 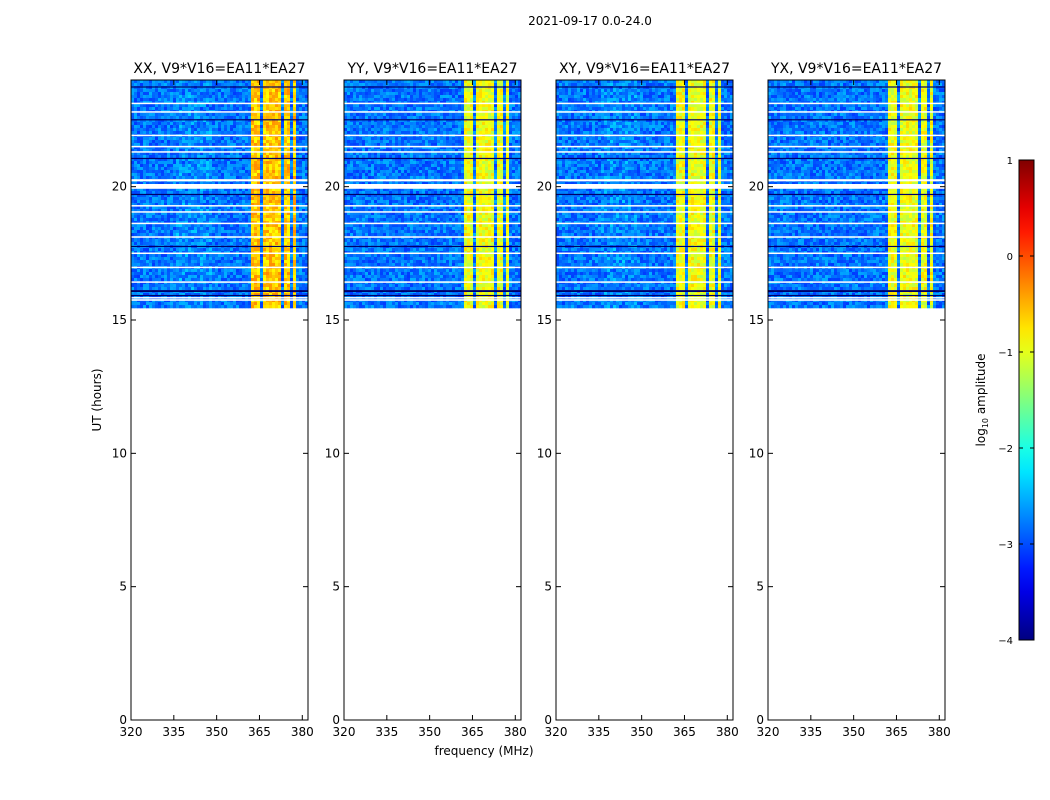 I want to click on panel-title: YX, V9*V16=EA11*EA27, so click(x=856, y=69).